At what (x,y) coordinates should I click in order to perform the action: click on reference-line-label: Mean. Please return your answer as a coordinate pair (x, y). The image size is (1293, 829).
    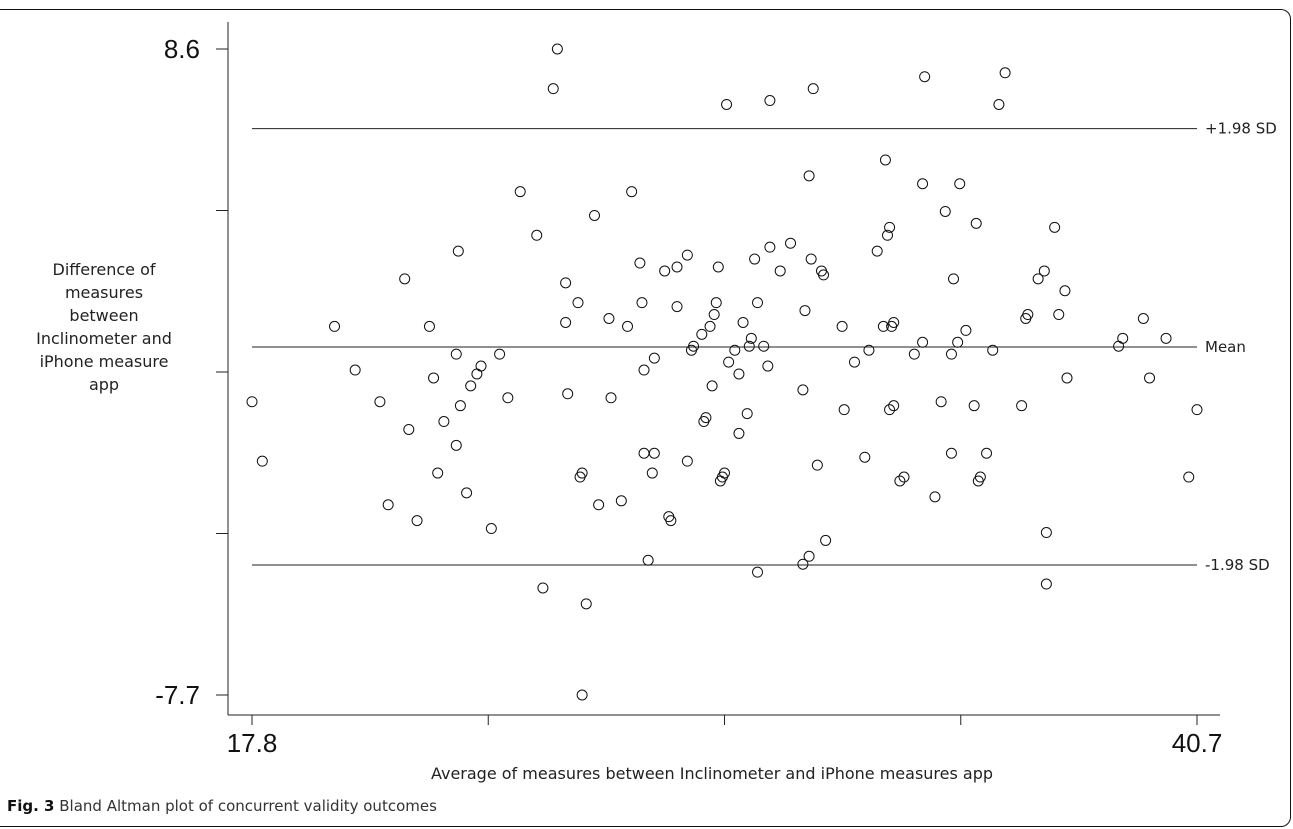
    Looking at the image, I should click on (1225, 347).